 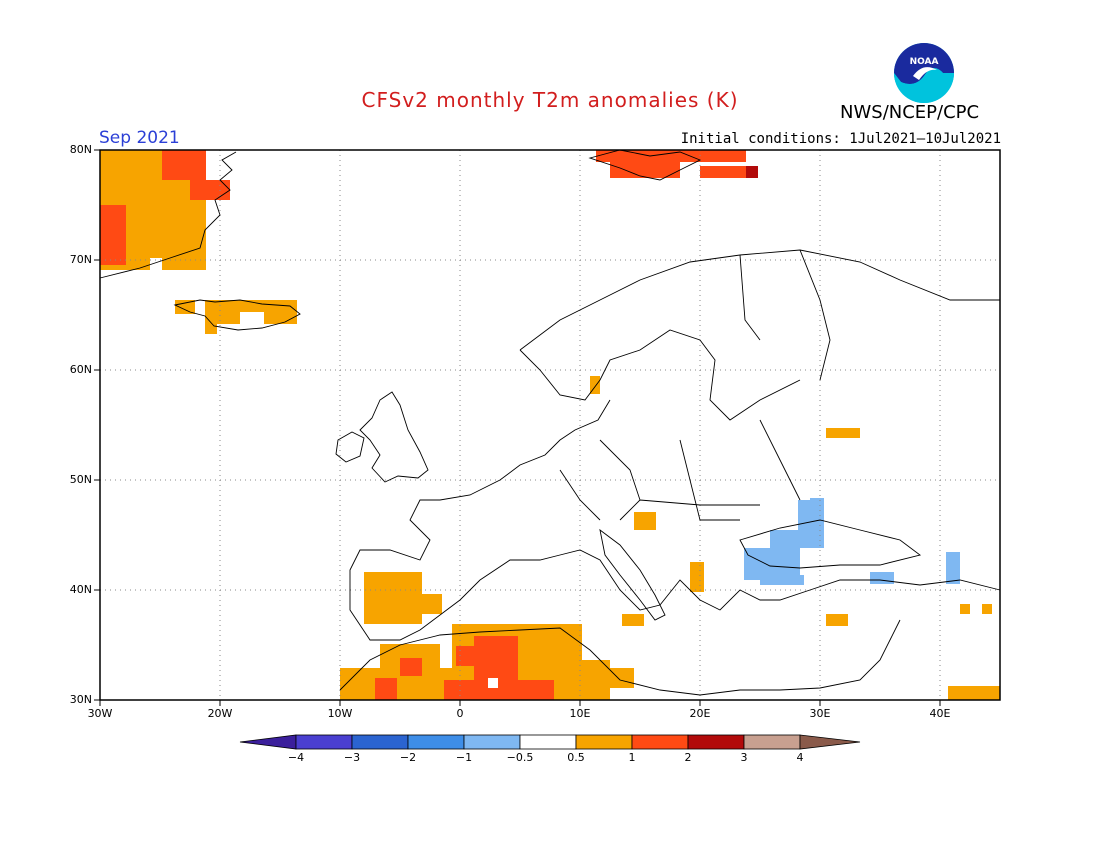 What do you see at coordinates (688, 757) in the screenshot?
I see `colorbar-label: 2` at bounding box center [688, 757].